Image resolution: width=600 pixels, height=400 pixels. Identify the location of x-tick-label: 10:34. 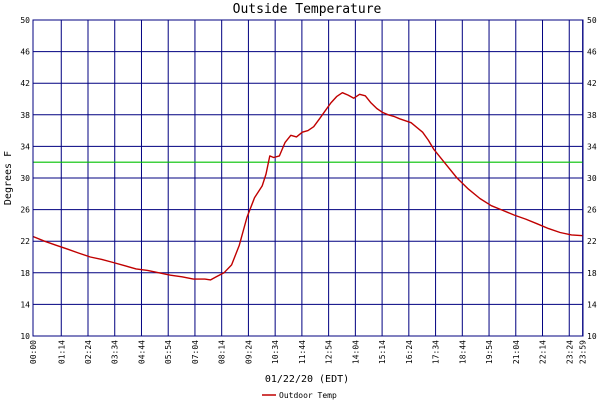
(275, 352).